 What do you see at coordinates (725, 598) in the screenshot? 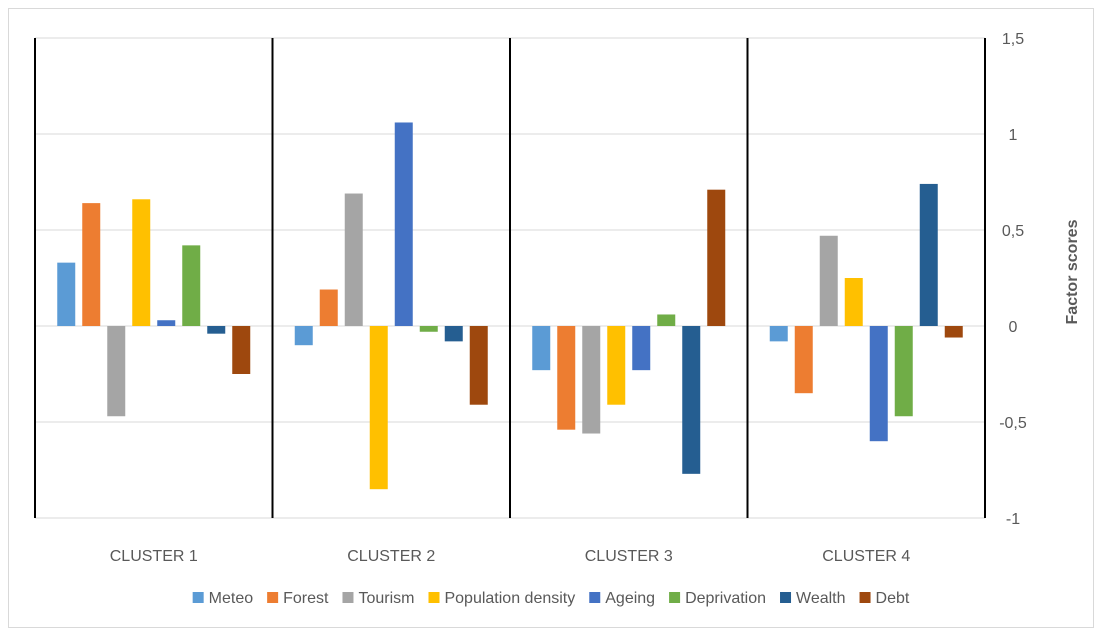
I see `legend-label: Deprivation` at bounding box center [725, 598].